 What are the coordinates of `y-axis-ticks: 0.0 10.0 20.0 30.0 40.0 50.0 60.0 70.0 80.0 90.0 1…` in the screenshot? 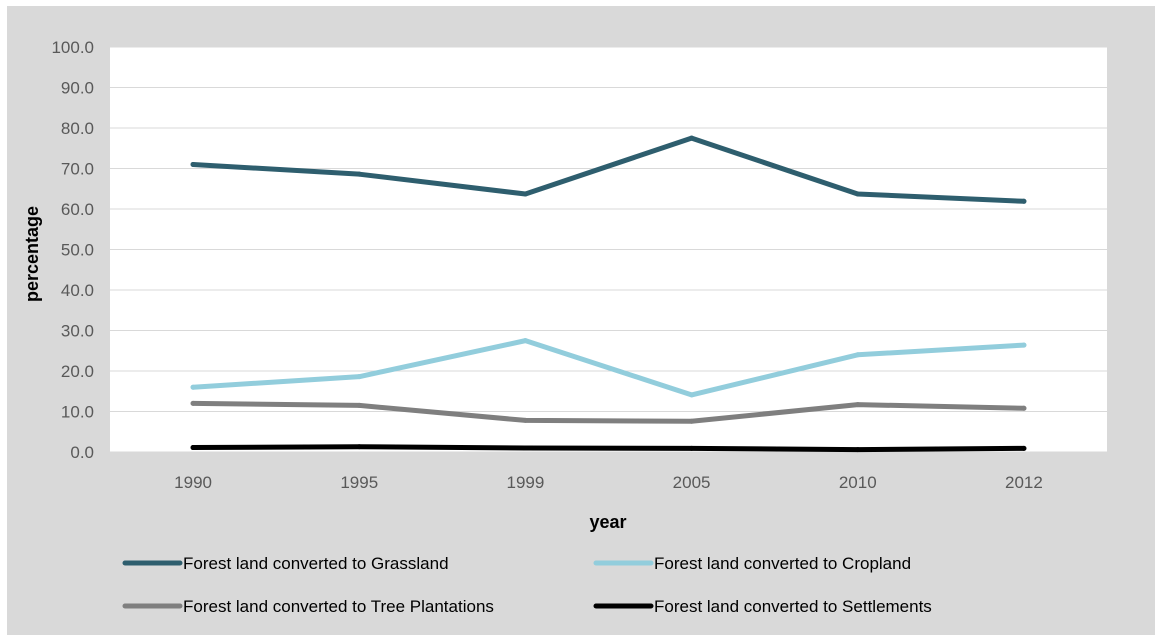 It's located at (72, 250).